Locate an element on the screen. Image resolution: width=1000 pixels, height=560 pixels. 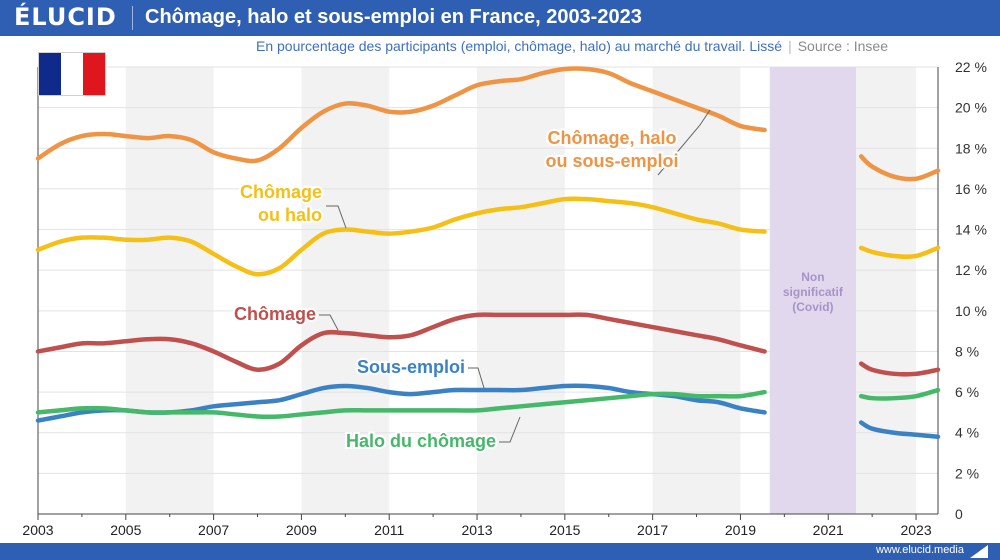
x-tick-label: 2015 is located at coordinates (564, 530).